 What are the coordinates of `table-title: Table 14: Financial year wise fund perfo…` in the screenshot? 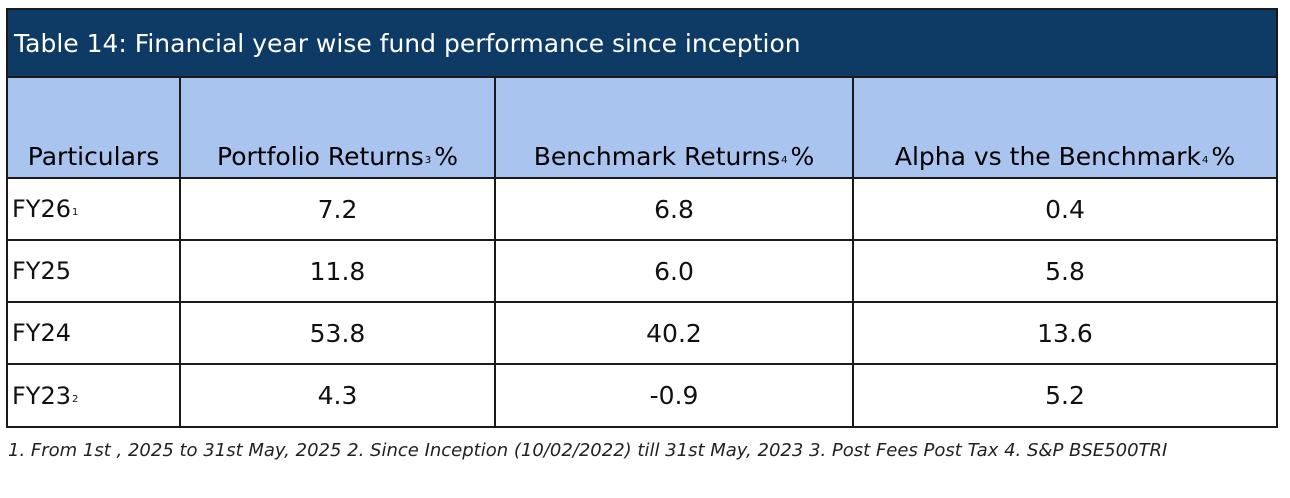 It's located at (642, 44).